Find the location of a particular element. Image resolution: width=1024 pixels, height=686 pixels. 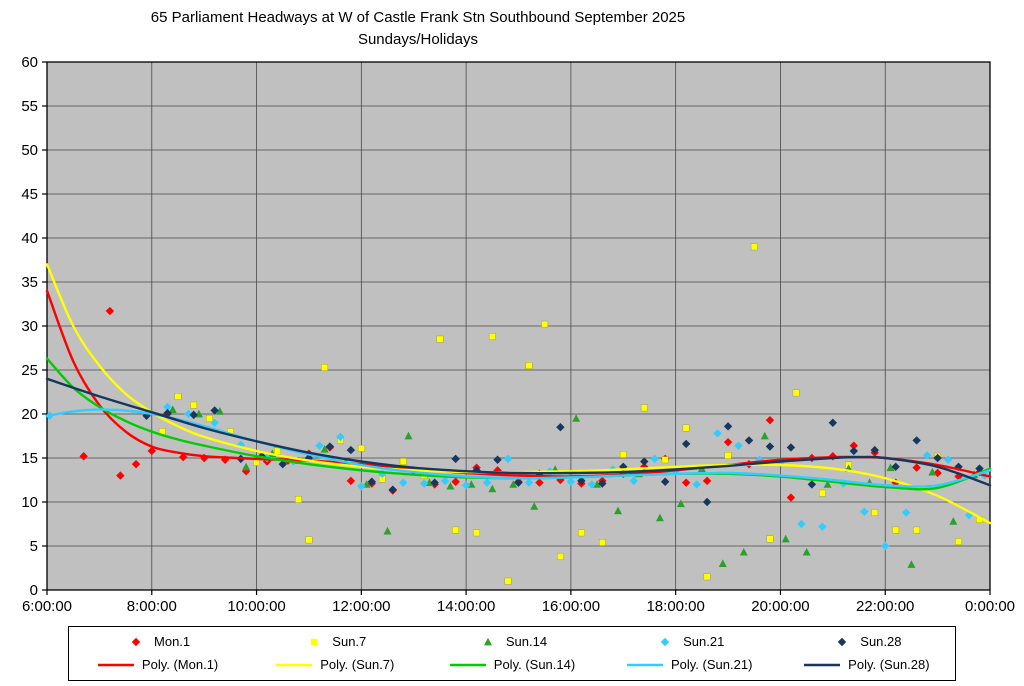

legend-label: Poly. (Sun.21) is located at coordinates (711, 664).